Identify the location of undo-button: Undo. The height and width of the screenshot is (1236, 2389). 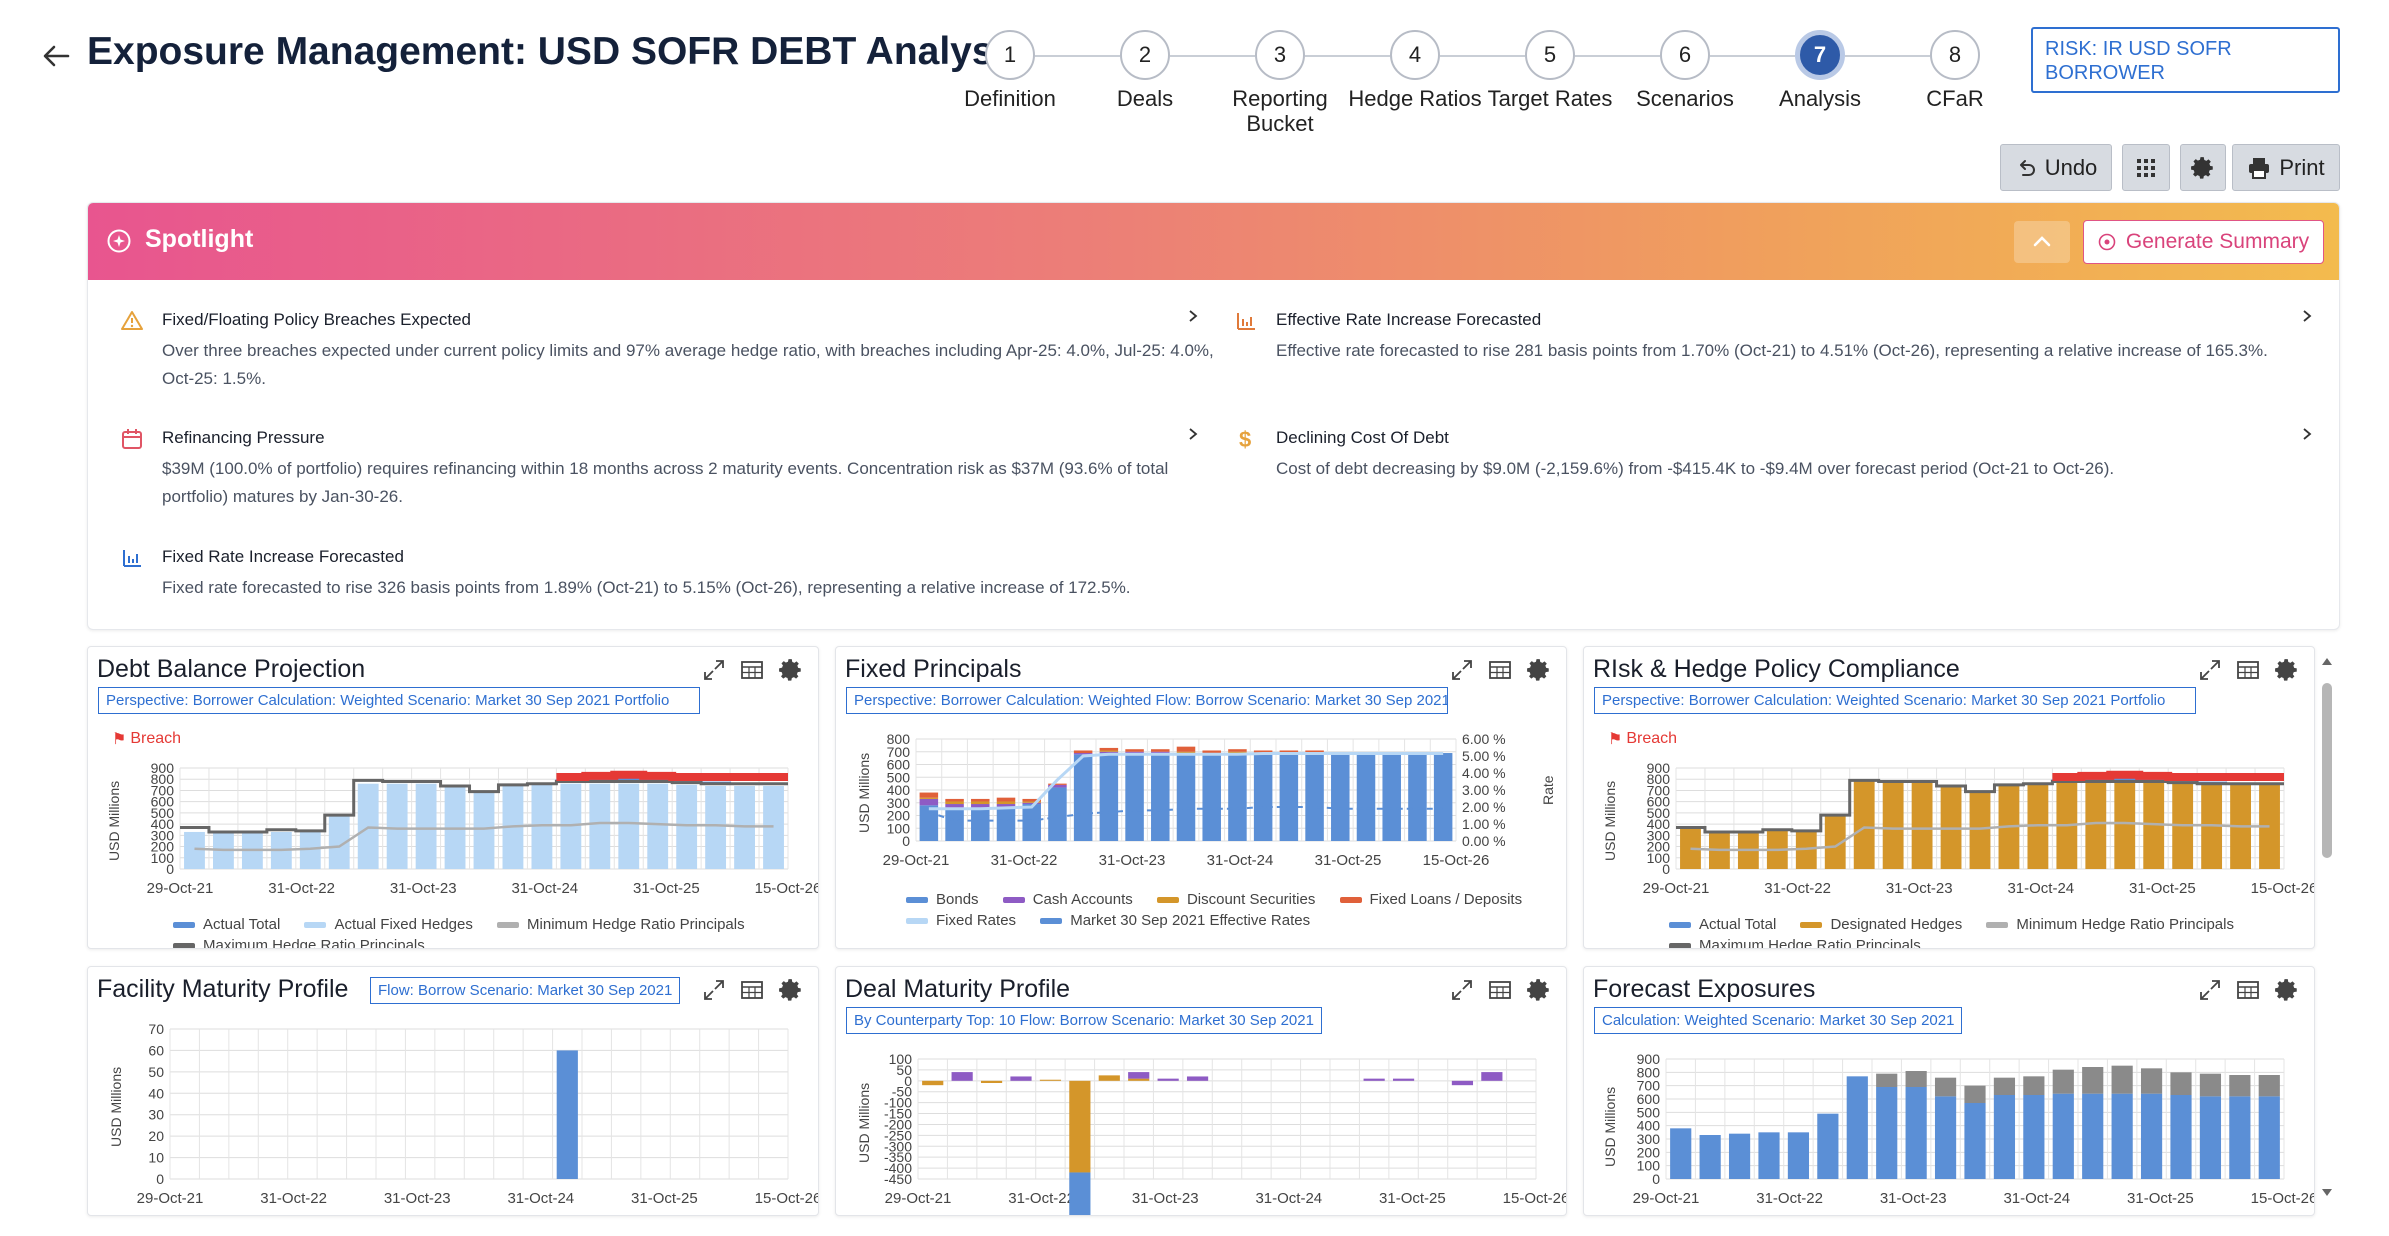
(2056, 167).